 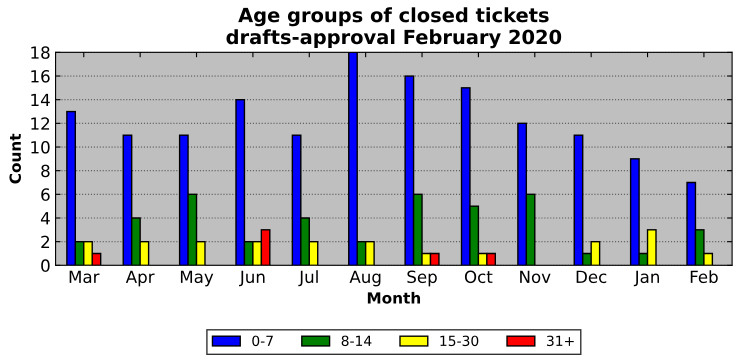 What do you see at coordinates (45, 265) in the screenshot?
I see `y-tick-label: 0` at bounding box center [45, 265].